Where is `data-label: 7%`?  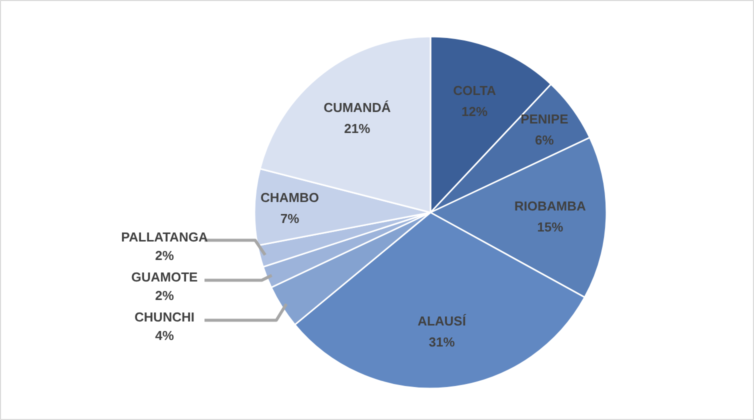 data-label: 7% is located at coordinates (290, 218).